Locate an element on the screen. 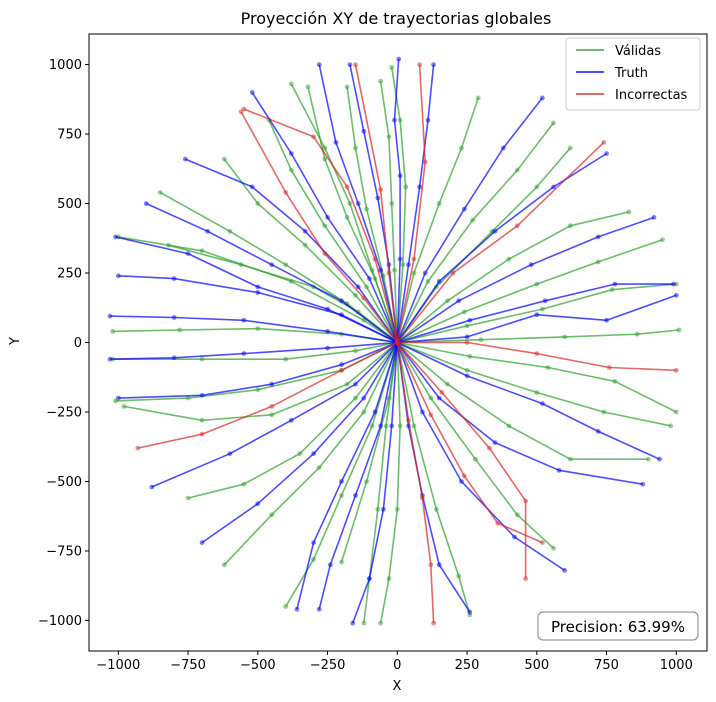 The image size is (716, 702). x-tick-label: −500 is located at coordinates (258, 665).